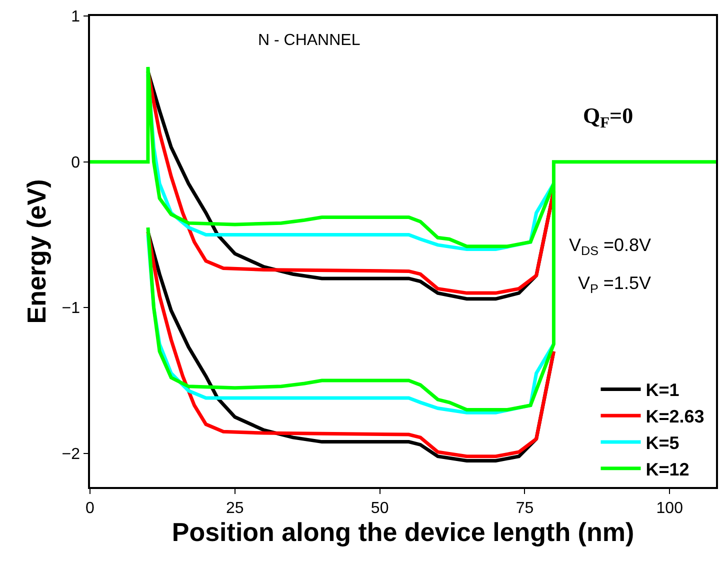 This screenshot has width=728, height=574. Describe the element at coordinates (37, 251) in the screenshot. I see `y-axis-title: Energy (eV)` at that location.